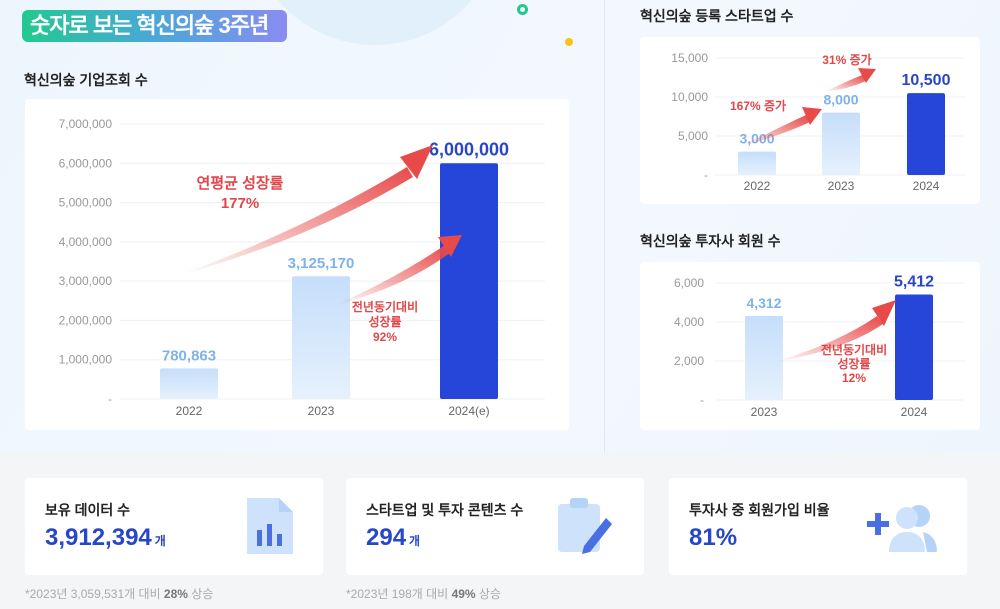 Image resolution: width=1000 pixels, height=609 pixels. Describe the element at coordinates (717, 16) in the screenshot. I see `chart-title: 혁신의숲 등록 스타트업 수` at that location.